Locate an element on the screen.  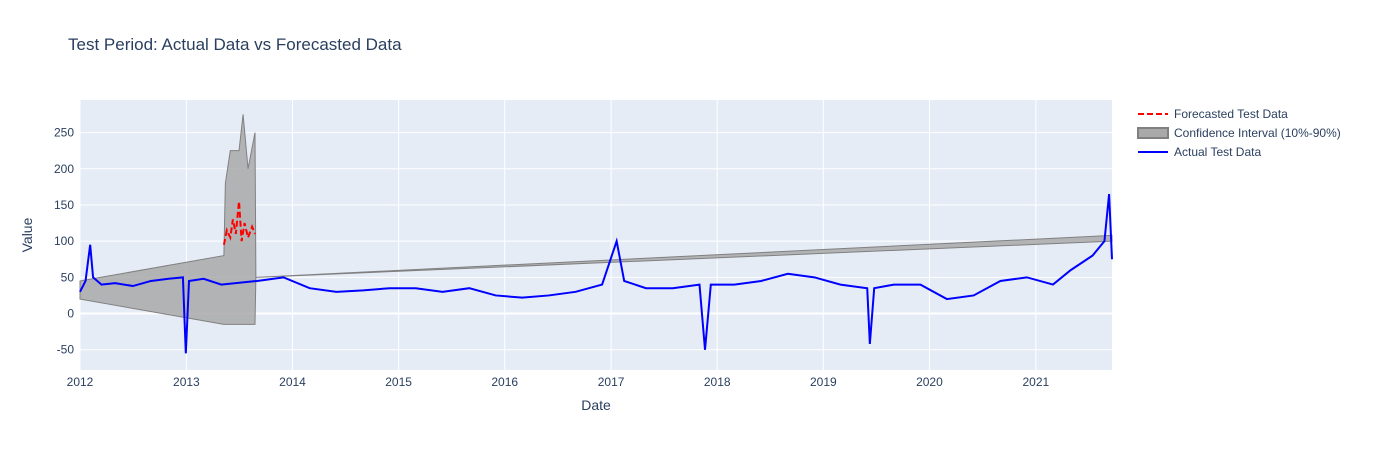
legend-label-1: Confidence Interval (10%-90%) is located at coordinates (1257, 133).